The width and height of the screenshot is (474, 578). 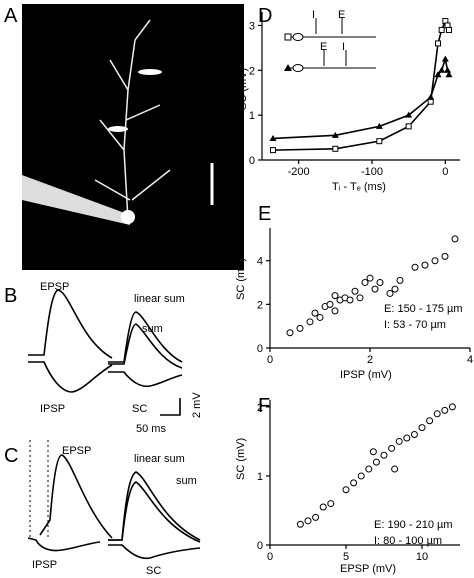 I want to click on d-x-tick-label: -100, so click(x=372, y=172).